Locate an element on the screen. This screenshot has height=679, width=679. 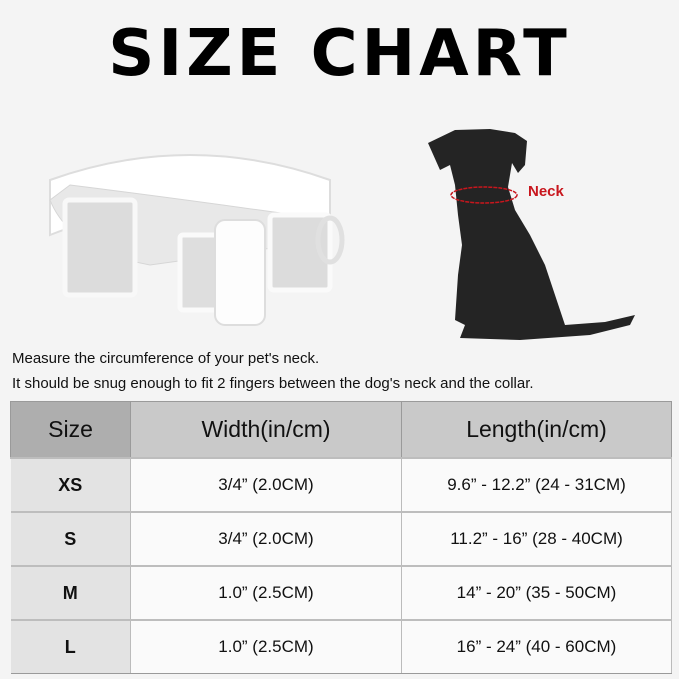
table-header-row: Size Width(in/cm) Length(in/cm) is located at coordinates (341, 430).